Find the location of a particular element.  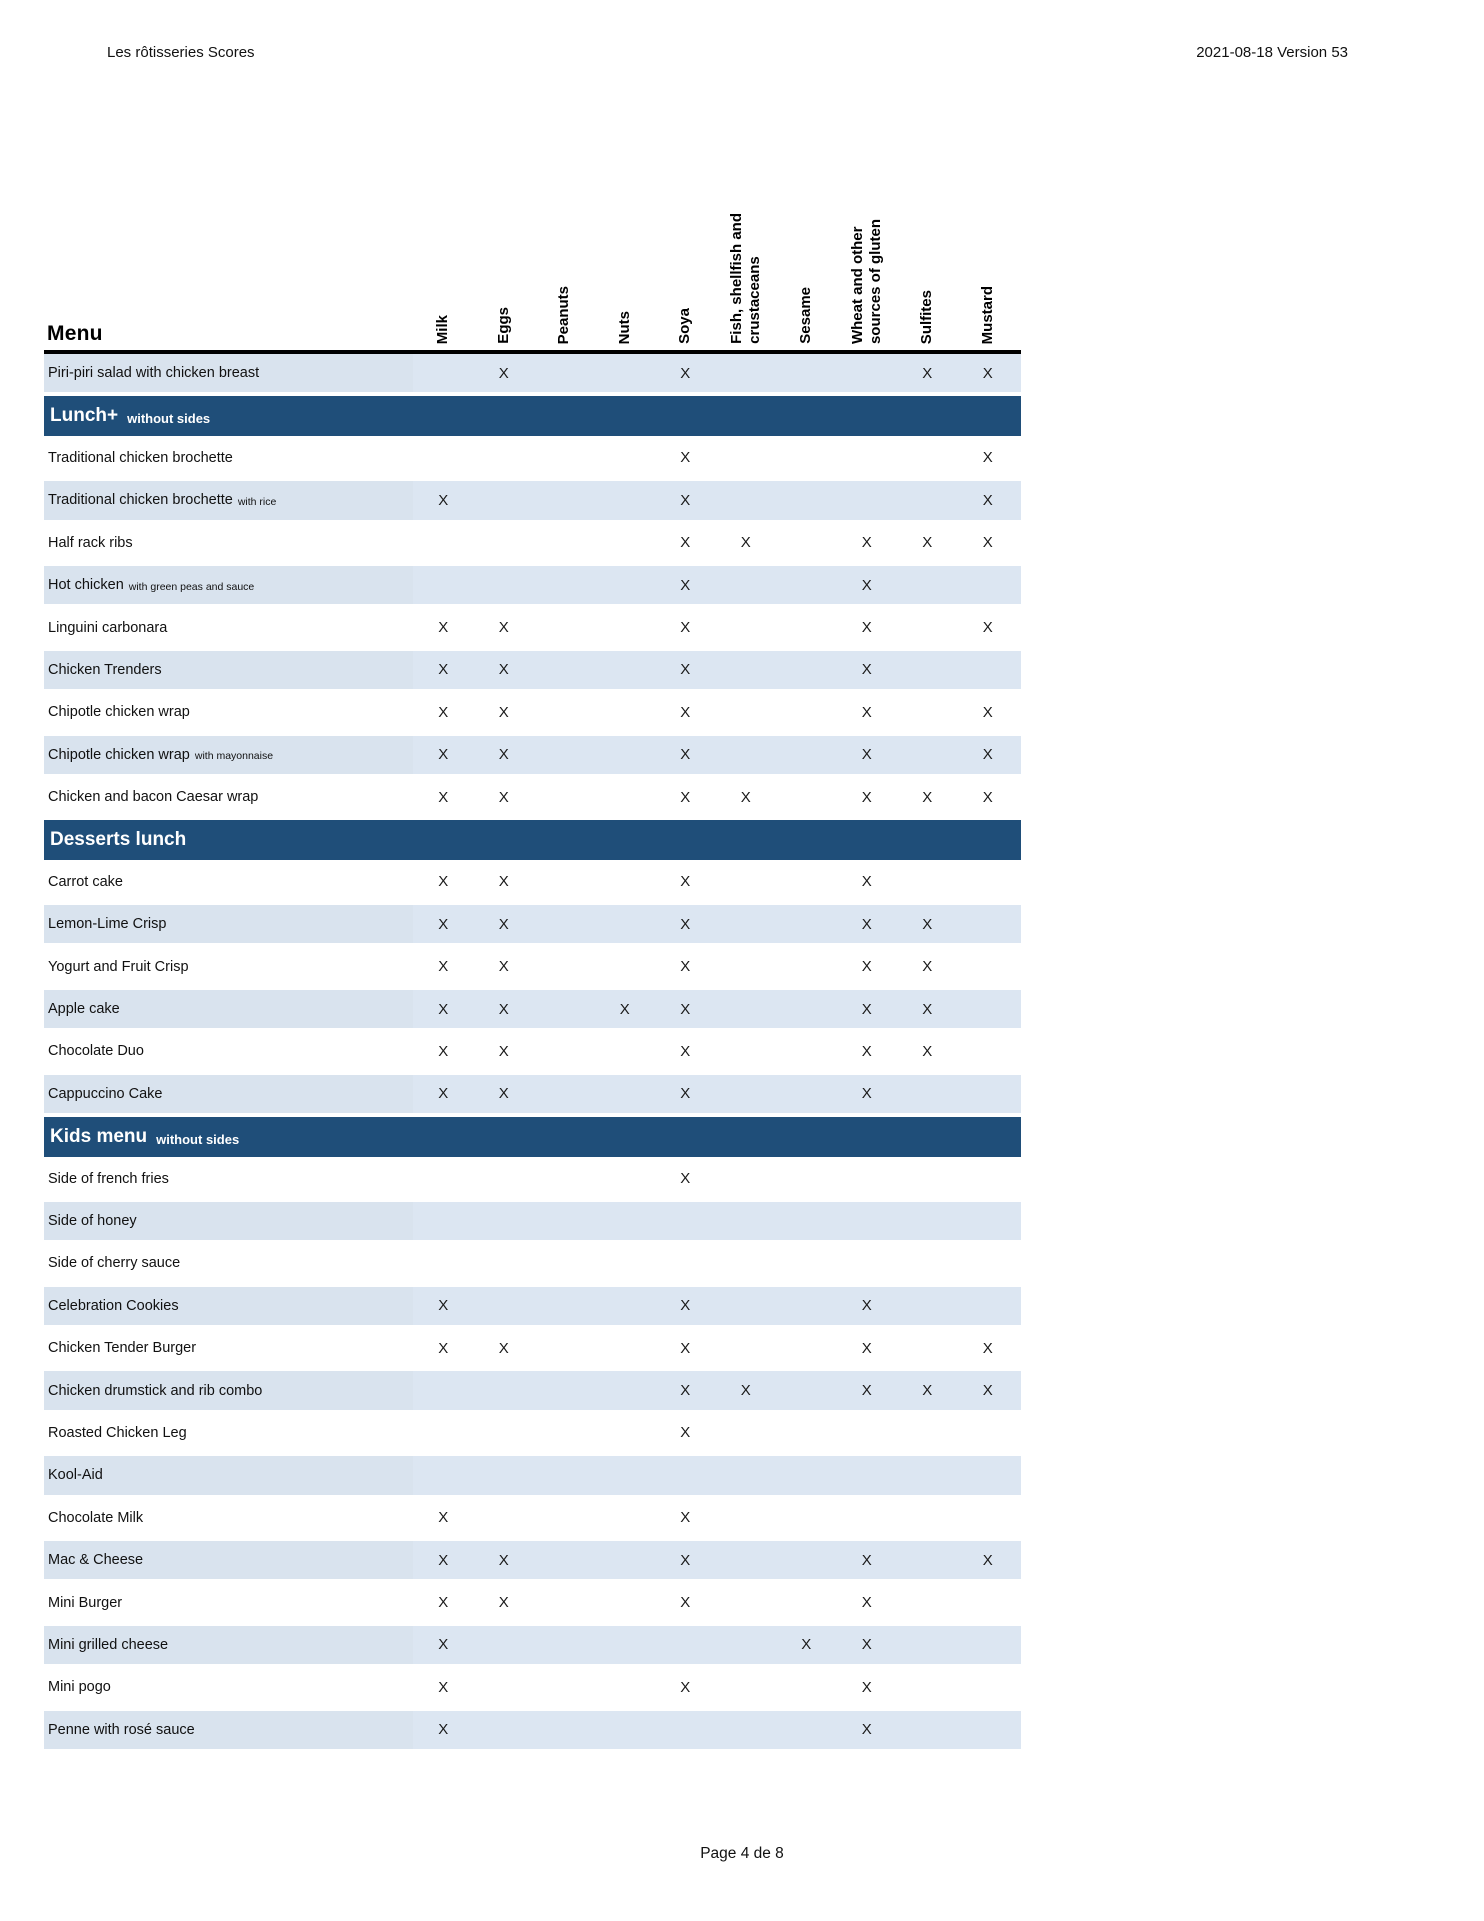

allergen-cells is located at coordinates (717, 1221).